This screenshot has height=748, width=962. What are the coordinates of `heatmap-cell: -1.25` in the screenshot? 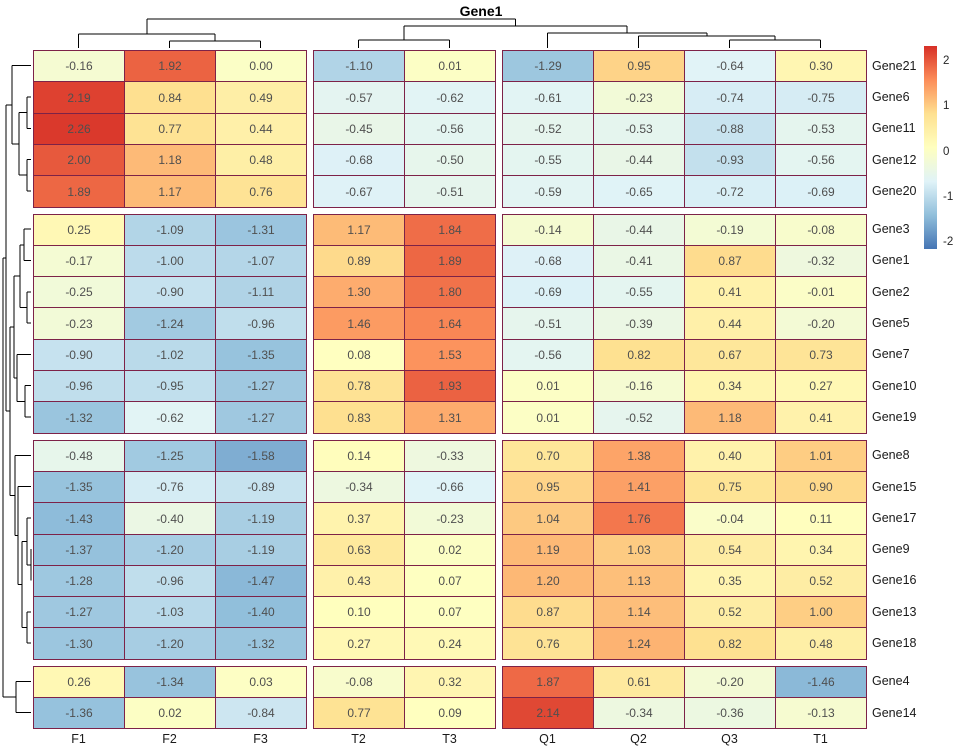 It's located at (170, 456).